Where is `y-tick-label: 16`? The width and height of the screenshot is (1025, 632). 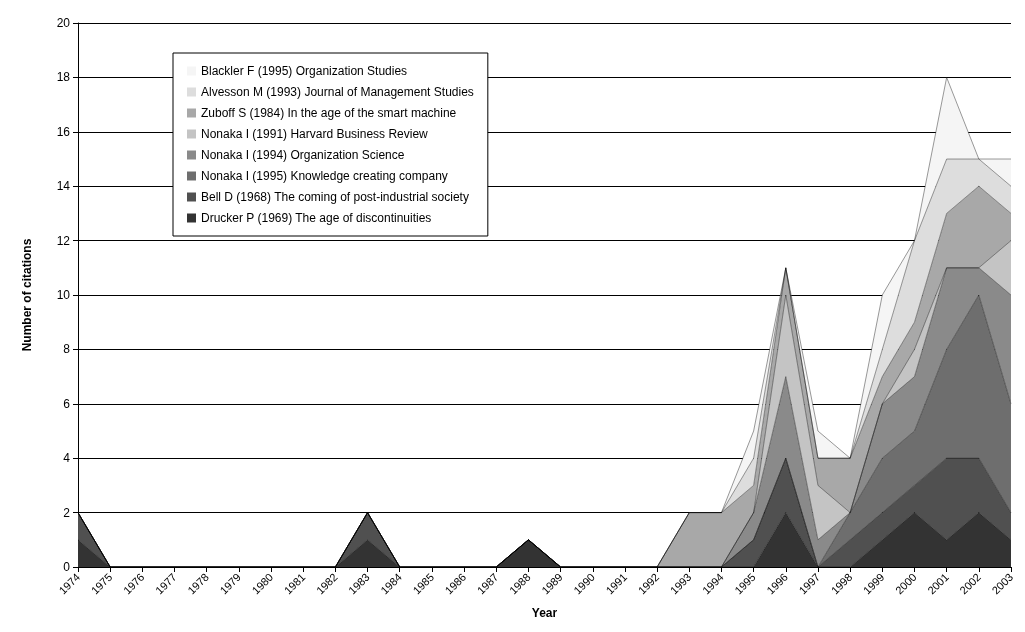 y-tick-label: 16 is located at coordinates (63, 131).